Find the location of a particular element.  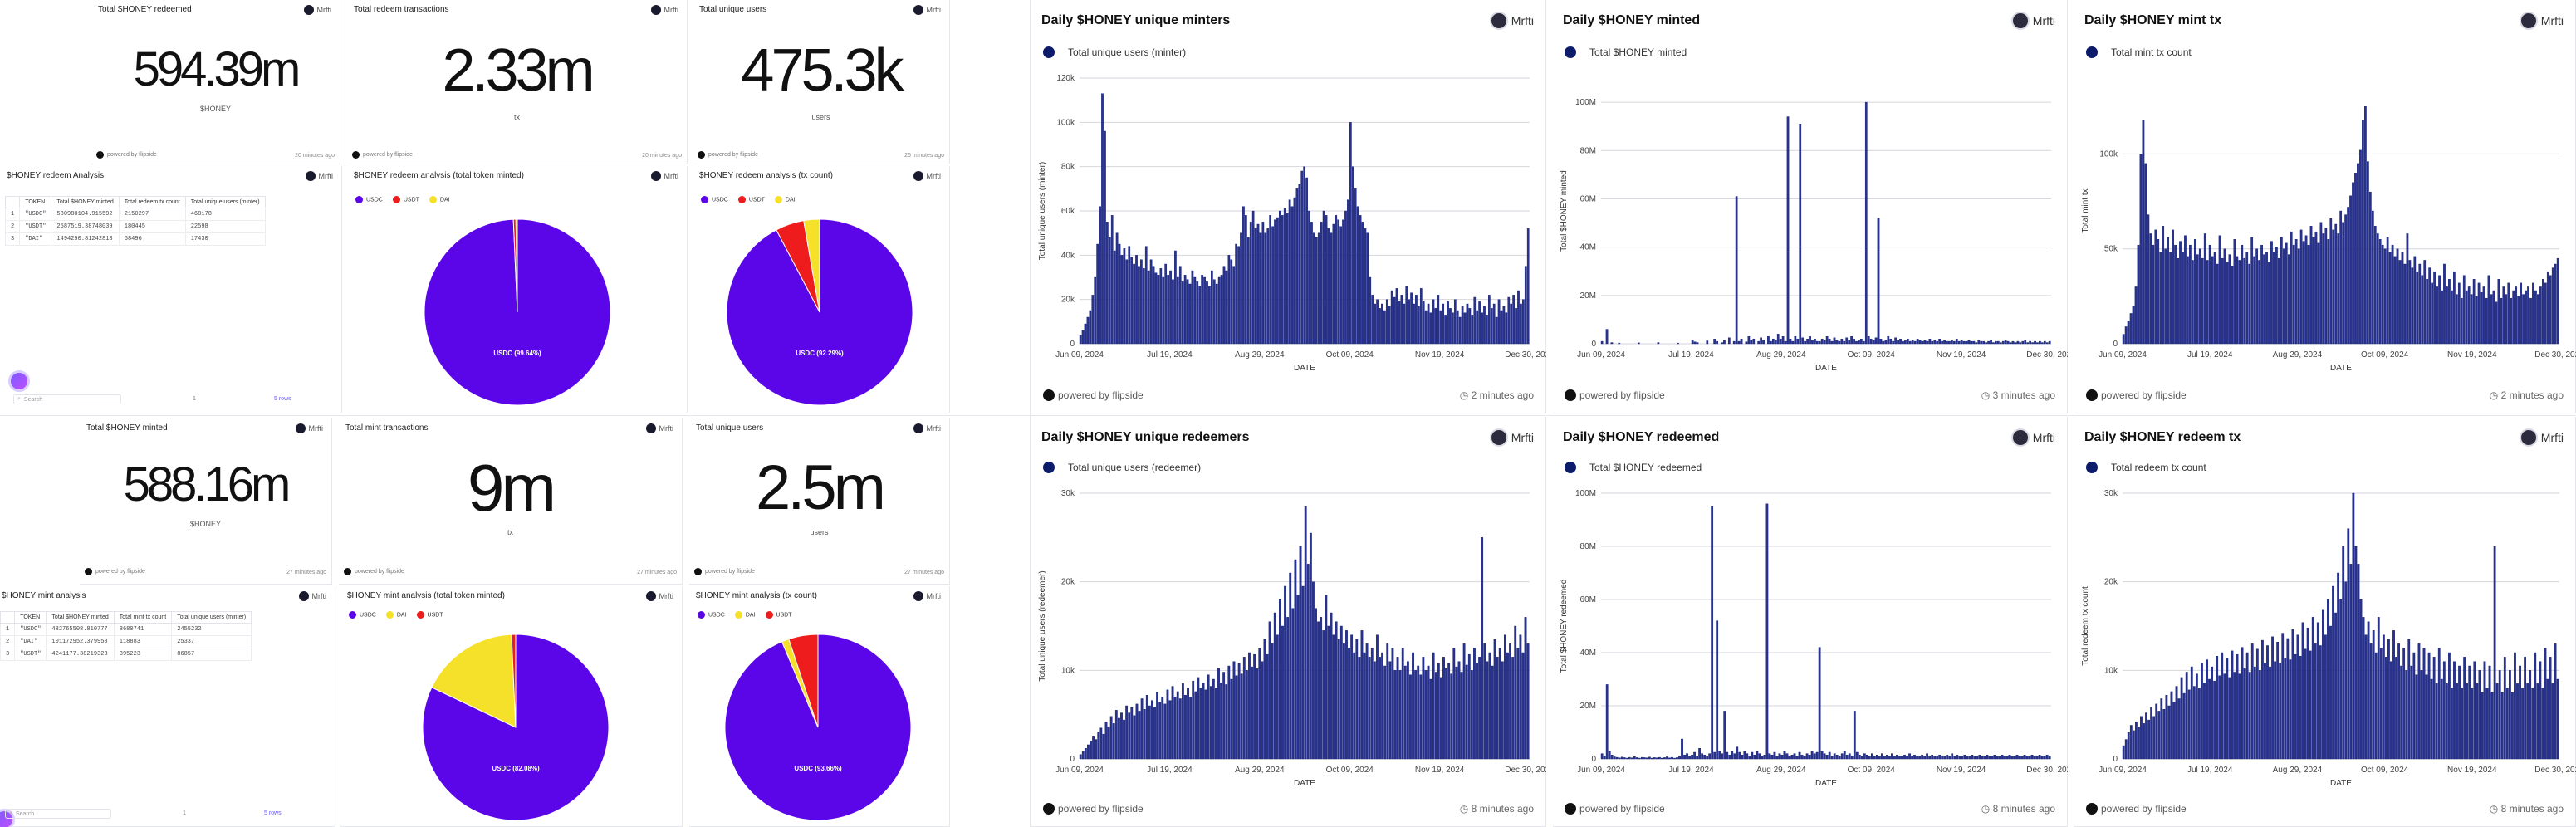

powered-by: powered by flipside is located at coordinates (1615, 809).